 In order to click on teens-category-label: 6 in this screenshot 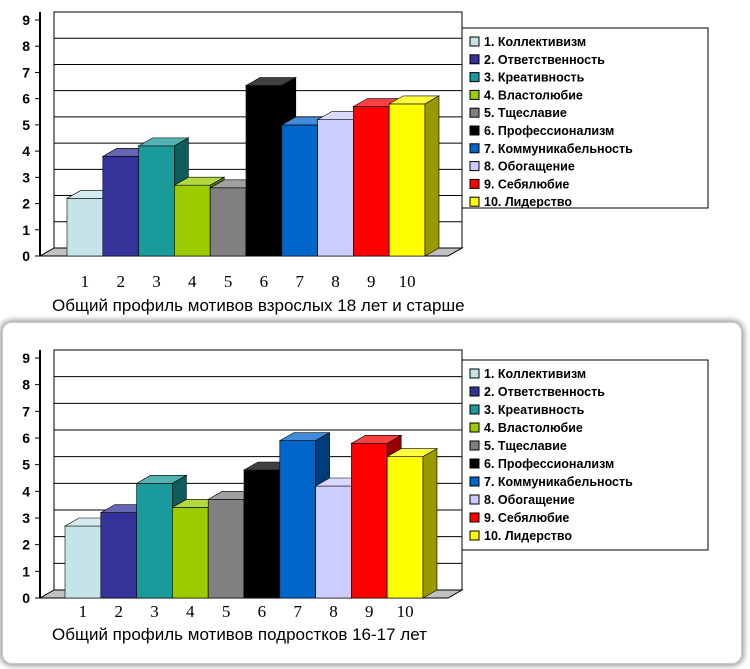, I will do `click(262, 611)`.